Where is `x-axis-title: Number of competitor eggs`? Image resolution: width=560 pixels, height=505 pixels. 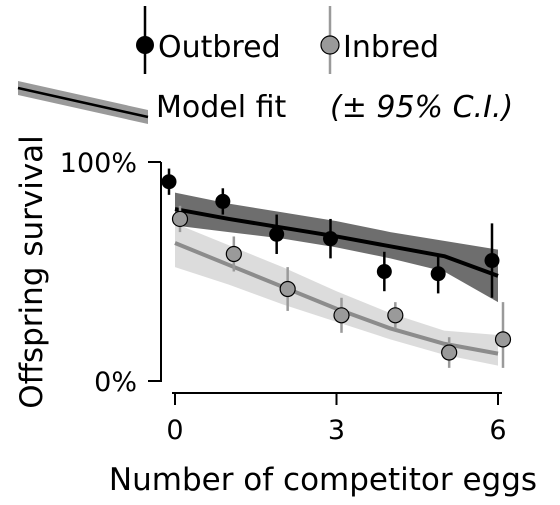 x-axis-title: Number of competitor eggs is located at coordinates (323, 480).